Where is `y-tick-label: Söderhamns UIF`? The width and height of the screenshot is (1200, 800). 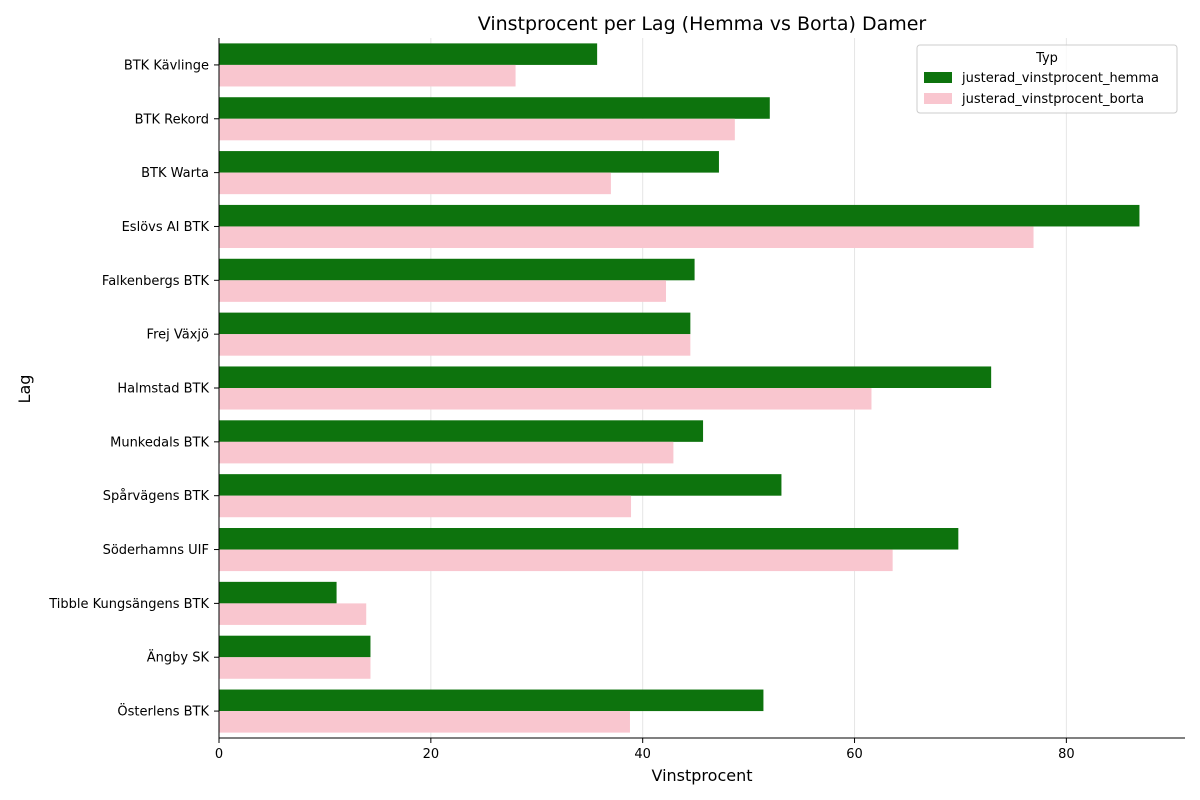 y-tick-label: Söderhamns UIF is located at coordinates (156, 550).